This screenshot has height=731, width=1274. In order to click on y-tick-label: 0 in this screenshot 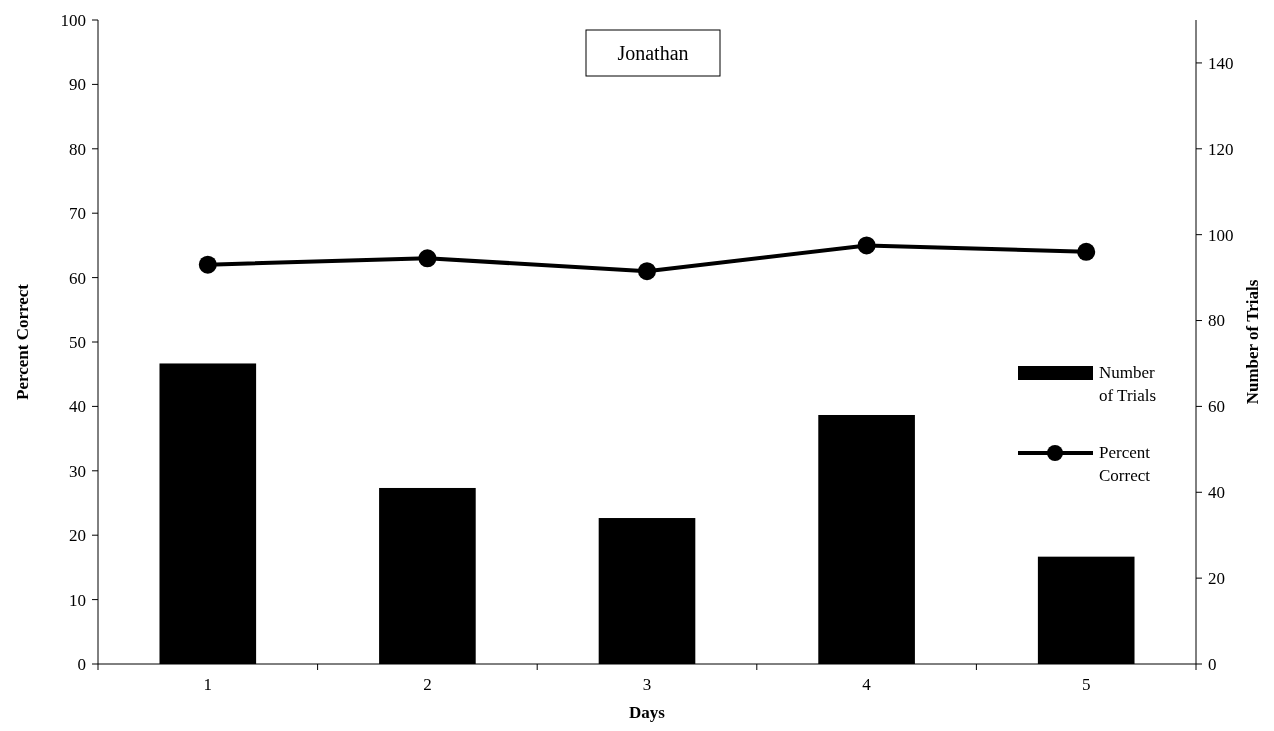, I will do `click(81, 664)`.